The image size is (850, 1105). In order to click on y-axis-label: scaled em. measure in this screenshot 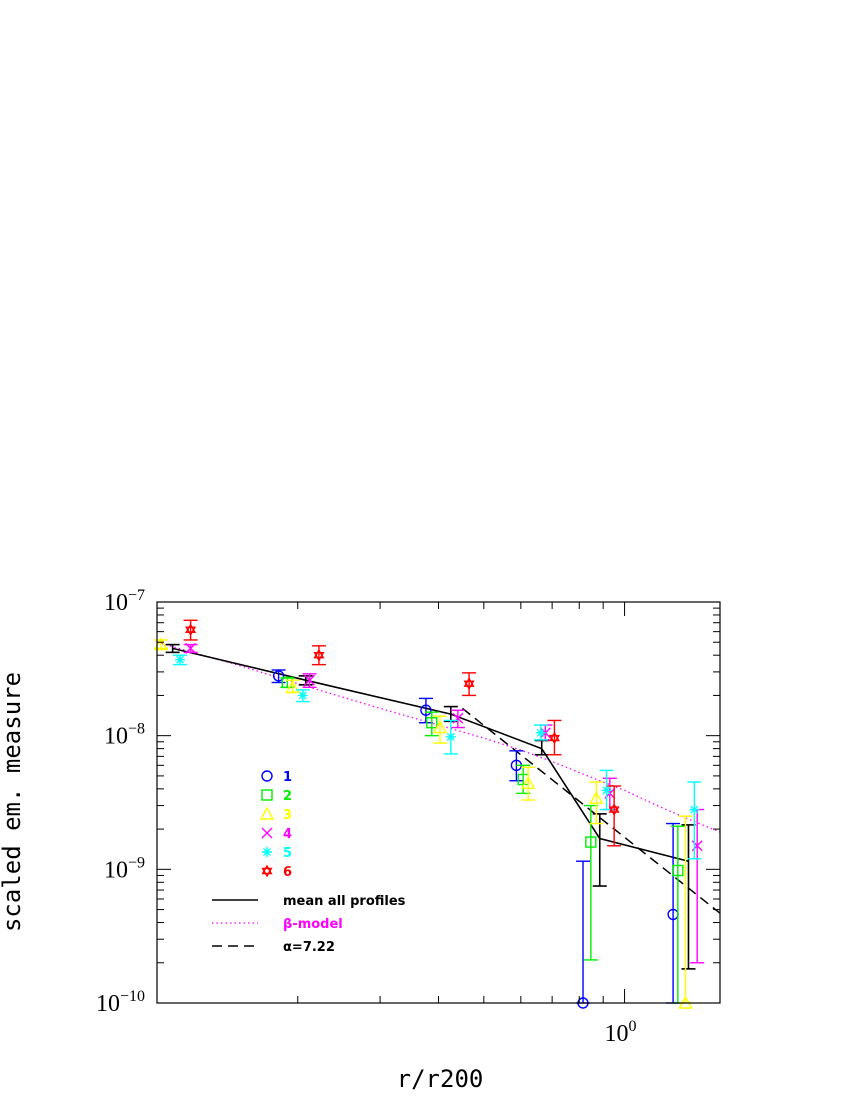, I will do `click(13, 802)`.